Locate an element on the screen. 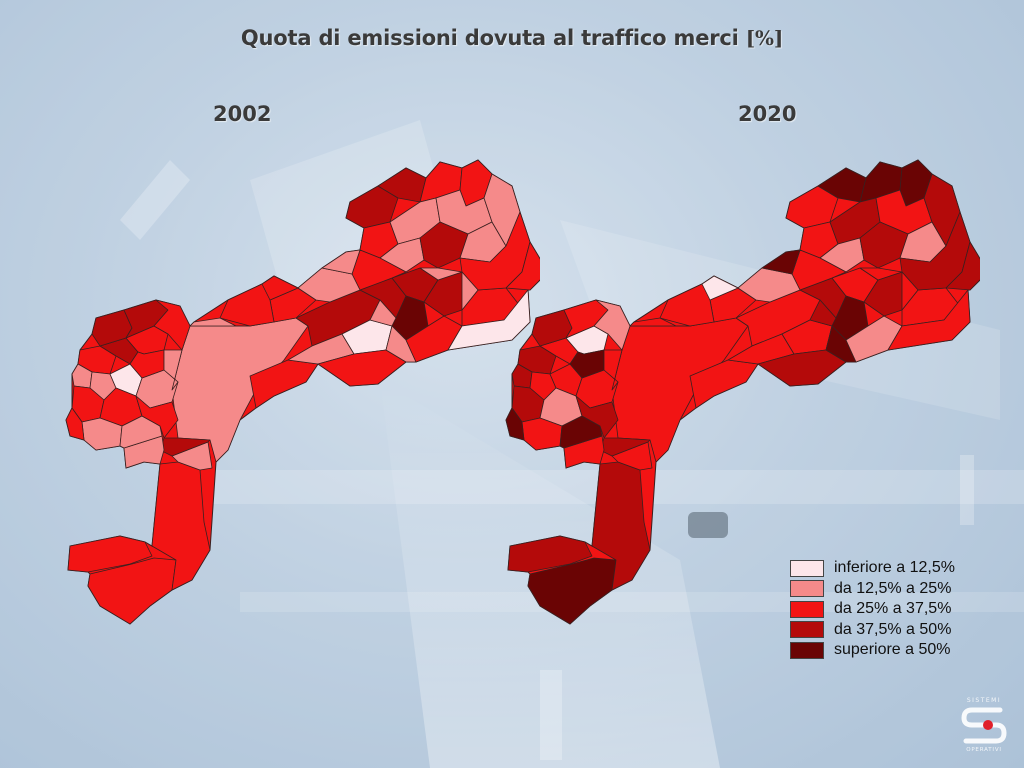 The width and height of the screenshot is (1024, 768). sistemi-operativi-logo-icon: SISTEMI OPERATIVI is located at coordinates (984, 725).